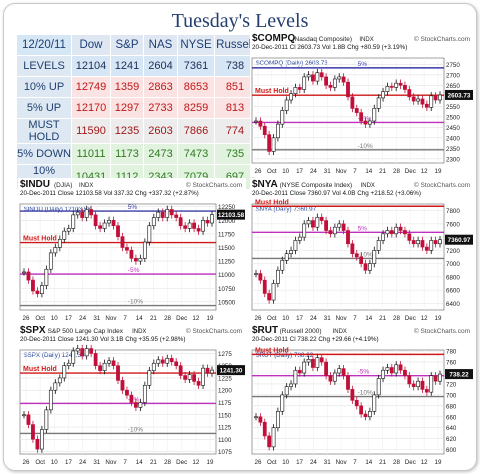 The image size is (480, 474). Describe the element at coordinates (363, 64) in the screenshot. I see `level-line-label: 5%` at that location.